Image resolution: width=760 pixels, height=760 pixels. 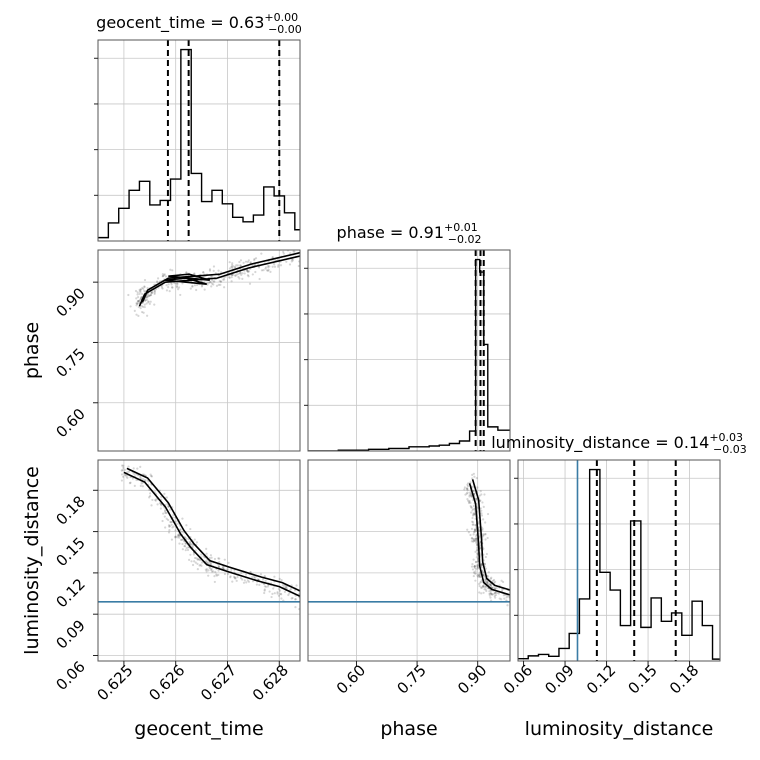 What do you see at coordinates (619, 729) in the screenshot?
I see `x-axis-label-luminosity_distance: luminosity_distance` at bounding box center [619, 729].